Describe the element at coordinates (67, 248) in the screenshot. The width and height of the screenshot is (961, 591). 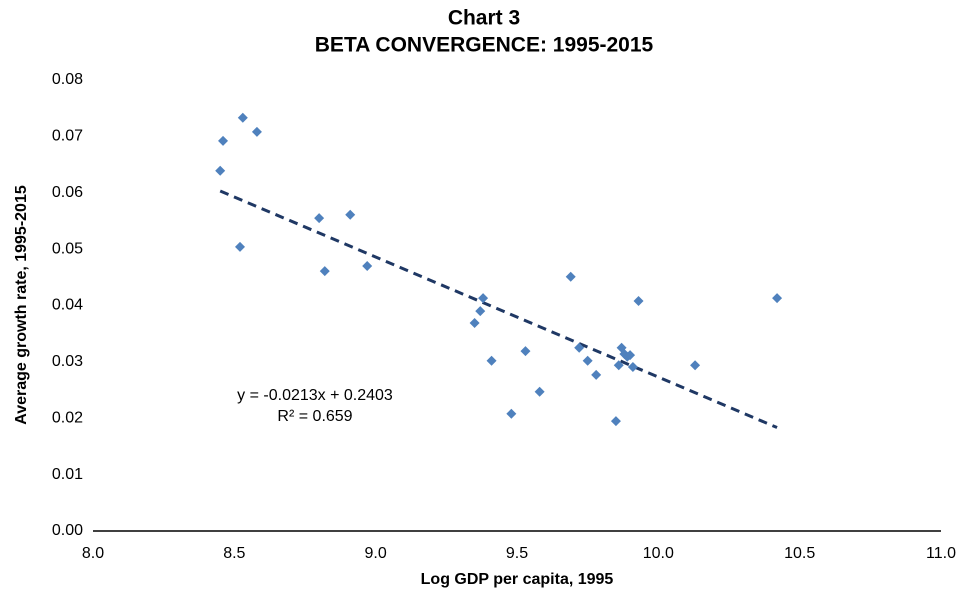
I see `y-tick-label: 0.05` at that location.